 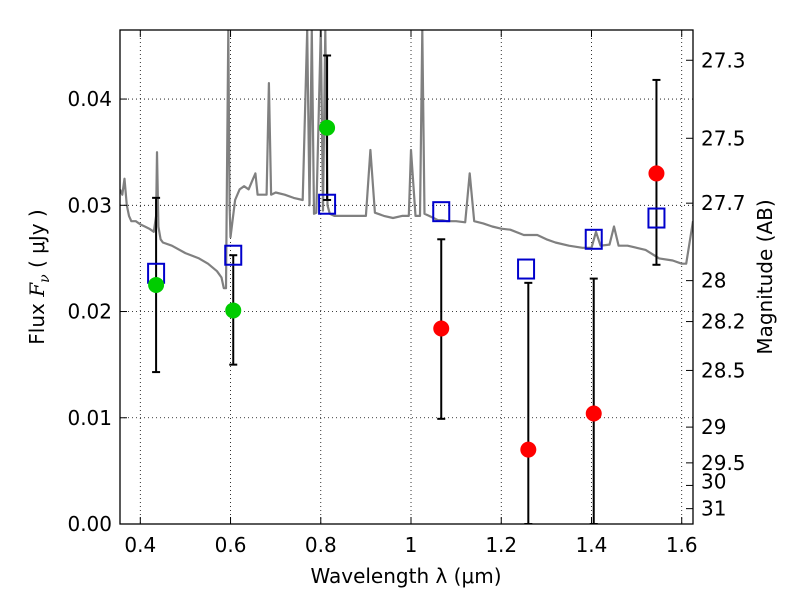 What do you see at coordinates (231, 545) in the screenshot?
I see `x-tick-label: 0.6` at bounding box center [231, 545].